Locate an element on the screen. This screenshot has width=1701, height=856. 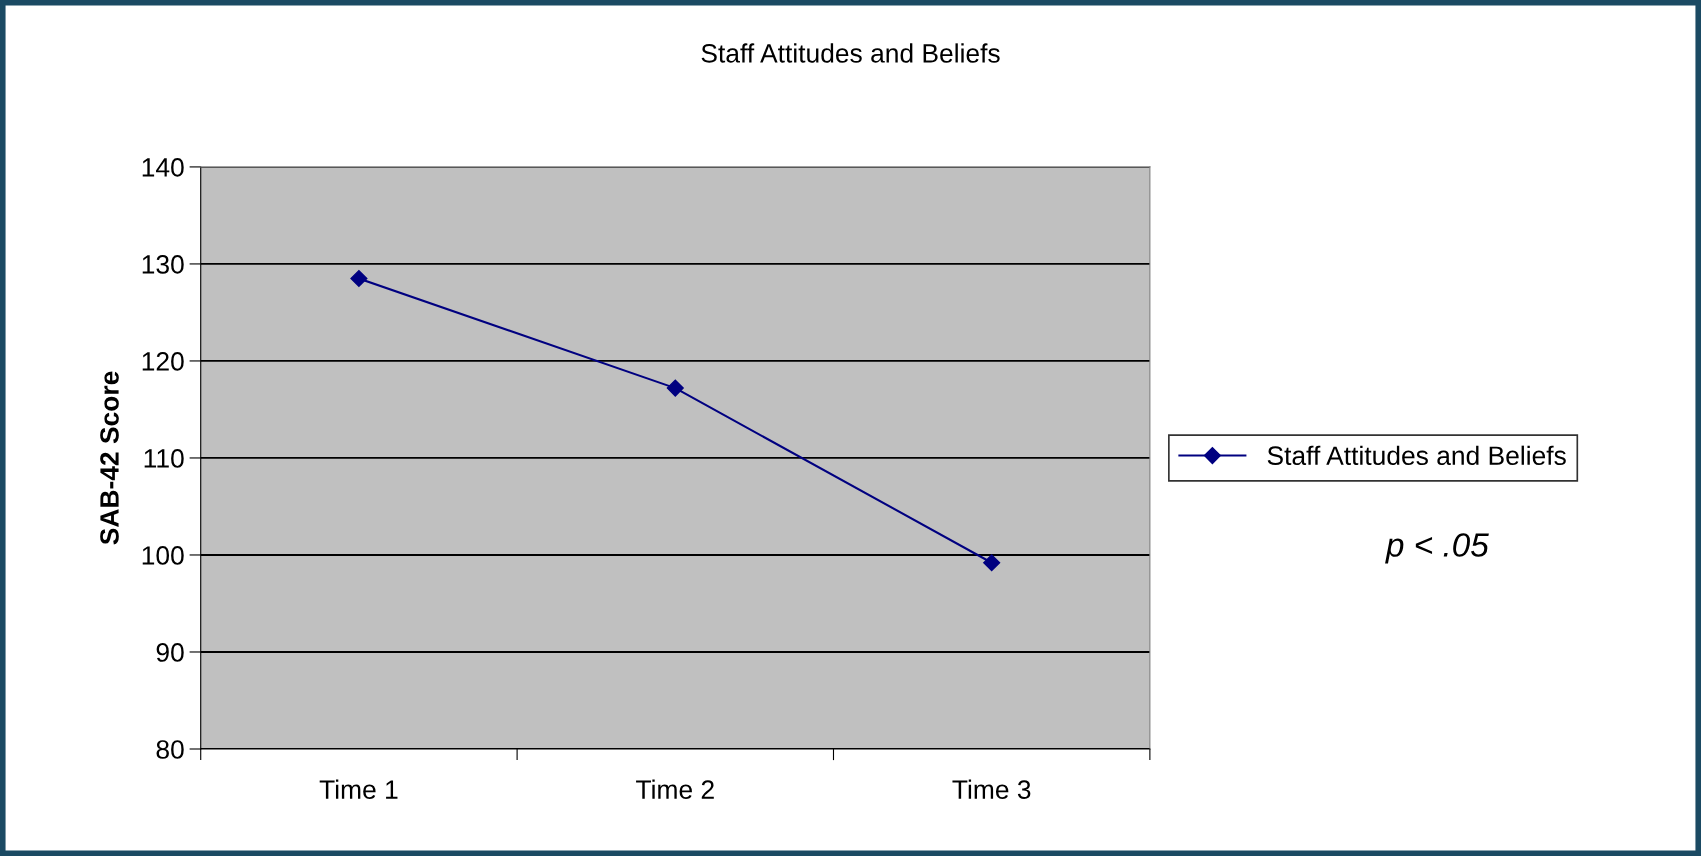
x-tick-label: Time 1 is located at coordinates (358, 789).